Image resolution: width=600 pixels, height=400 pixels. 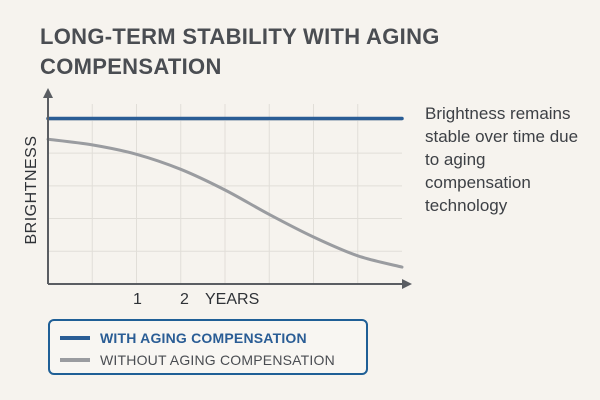 I want to click on legend-item-with: WITH AGING COMPENSATION, so click(x=183, y=338).